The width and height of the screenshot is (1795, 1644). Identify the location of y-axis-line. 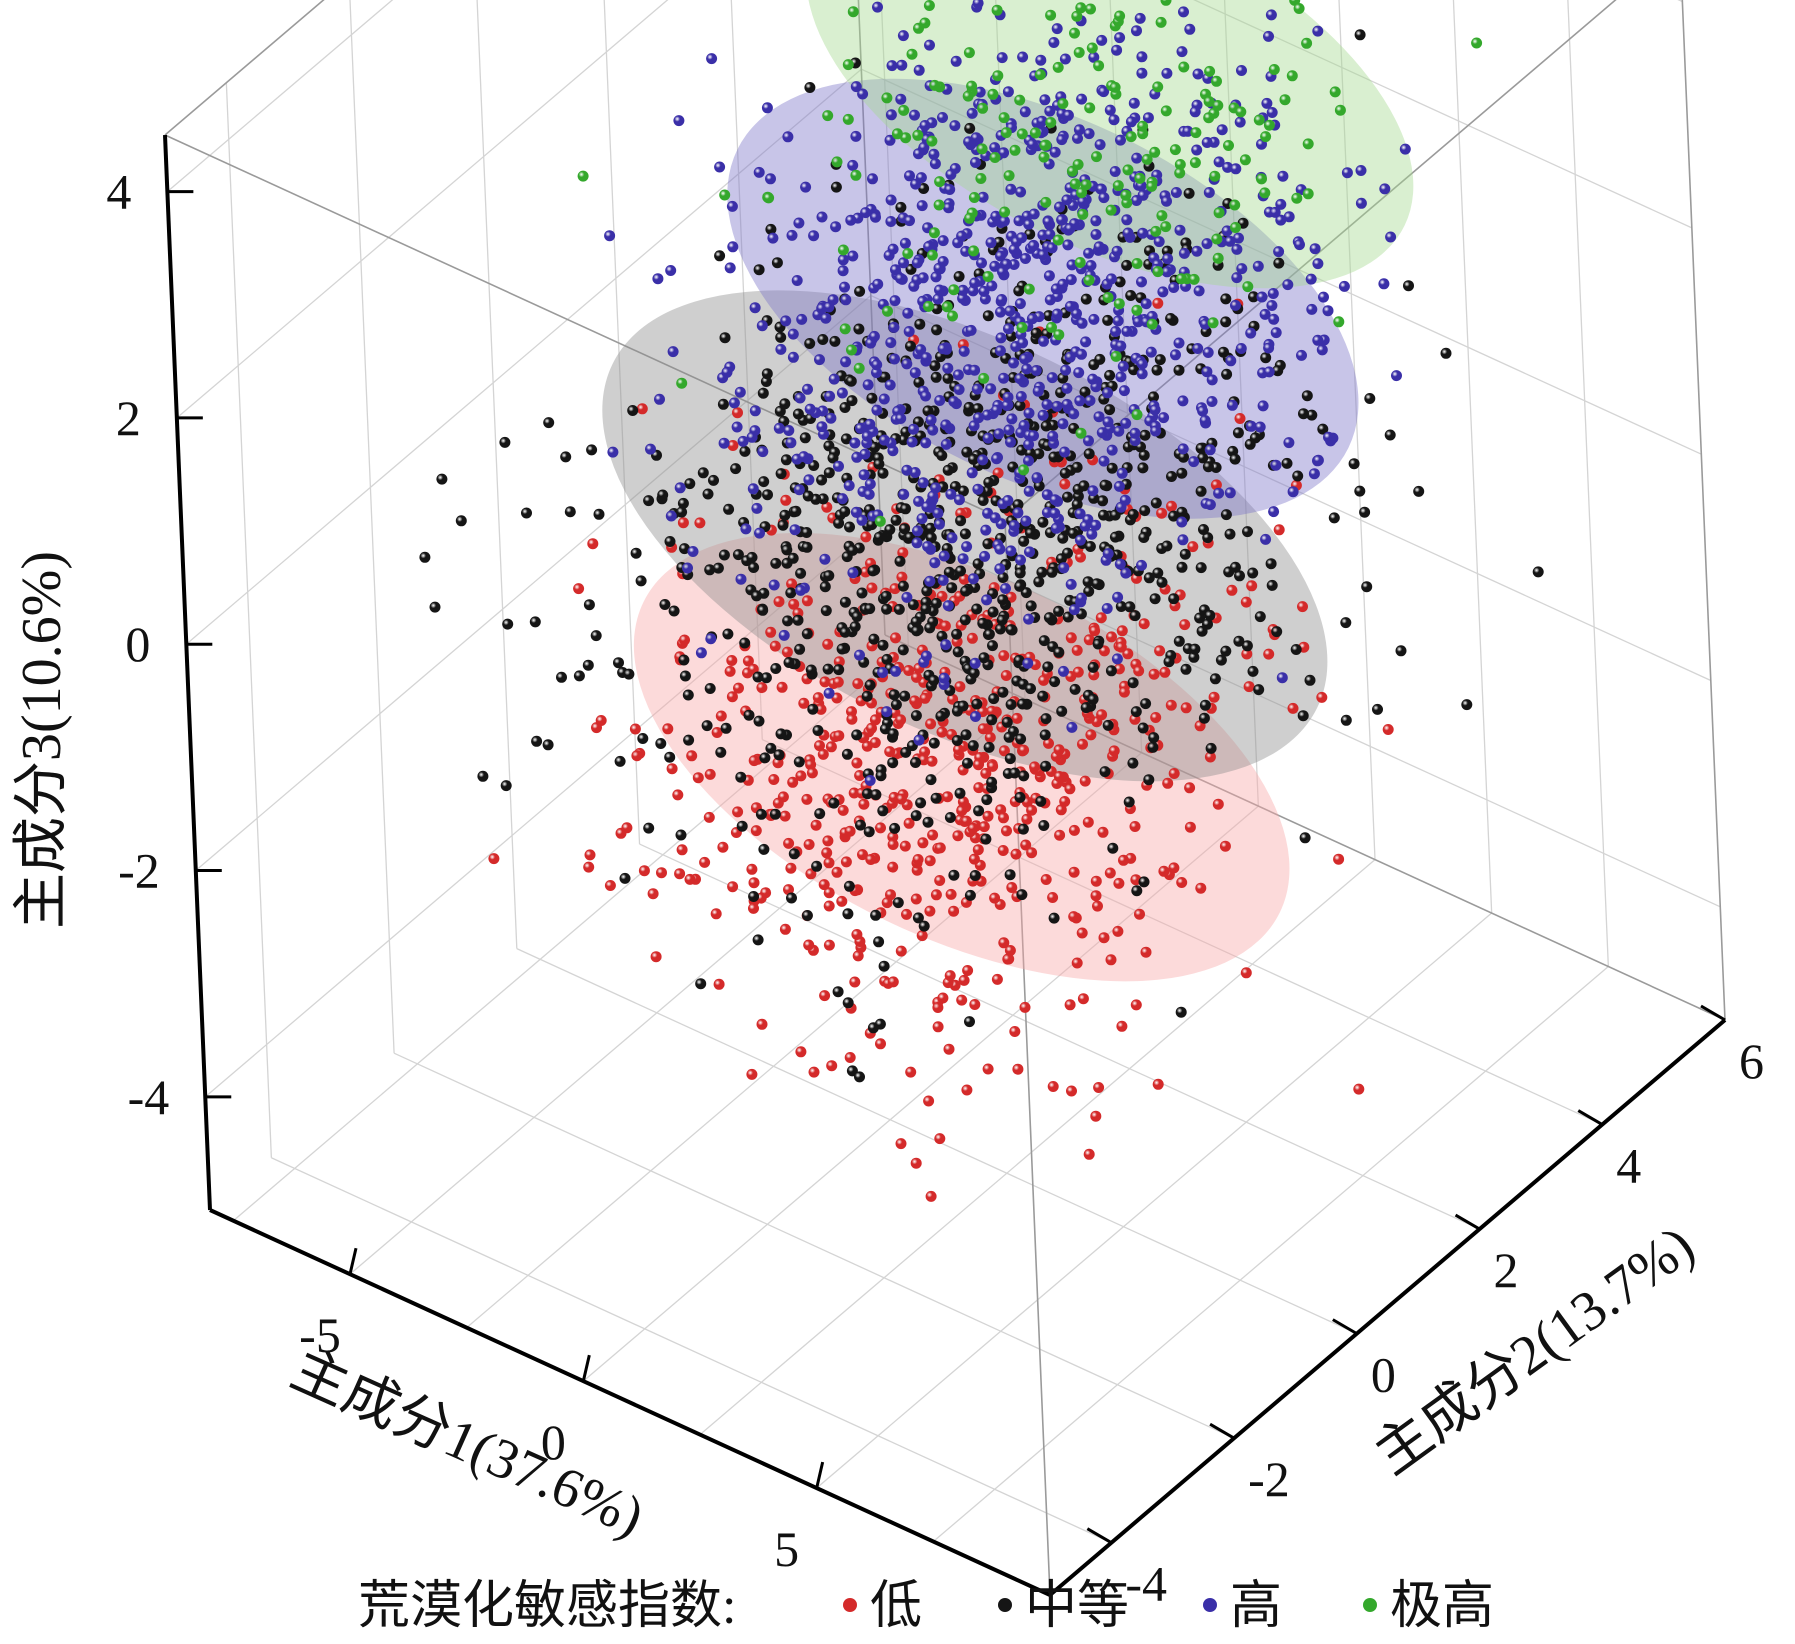
(1387, 1307).